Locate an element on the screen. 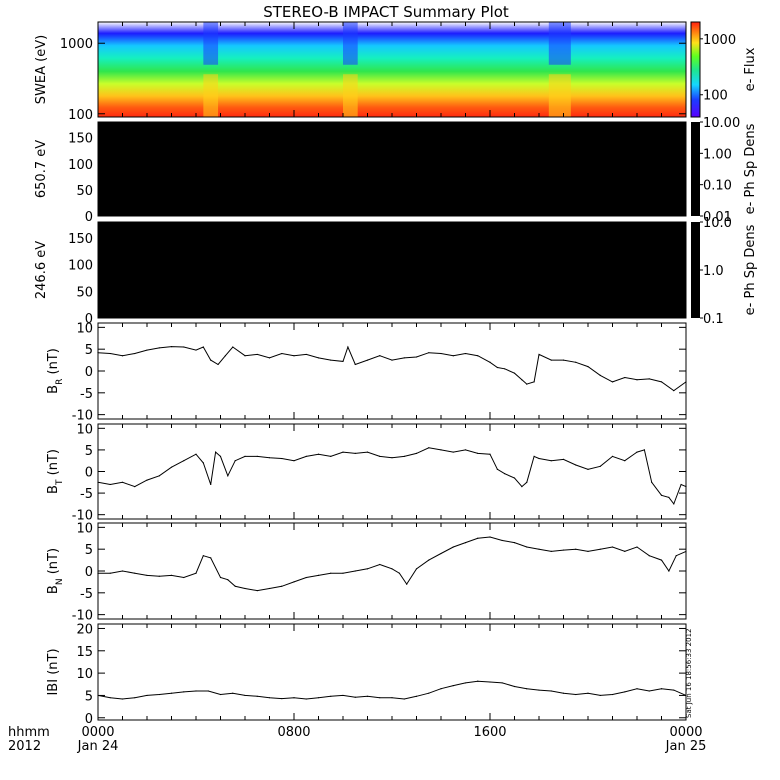 This screenshot has height=780, width=780. y-axis-label-subscript: R is located at coordinates (60, 382).